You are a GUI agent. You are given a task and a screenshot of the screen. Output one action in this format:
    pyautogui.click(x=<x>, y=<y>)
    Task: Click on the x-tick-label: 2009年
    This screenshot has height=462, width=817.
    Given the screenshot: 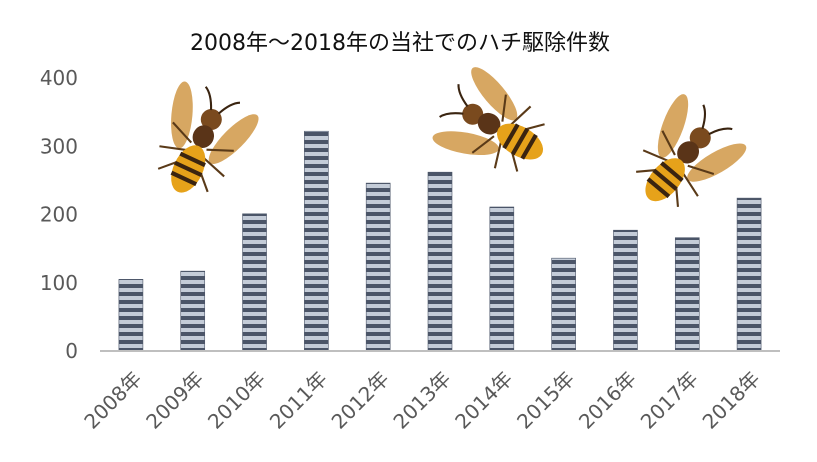 What is the action you would take?
    pyautogui.click(x=174, y=400)
    